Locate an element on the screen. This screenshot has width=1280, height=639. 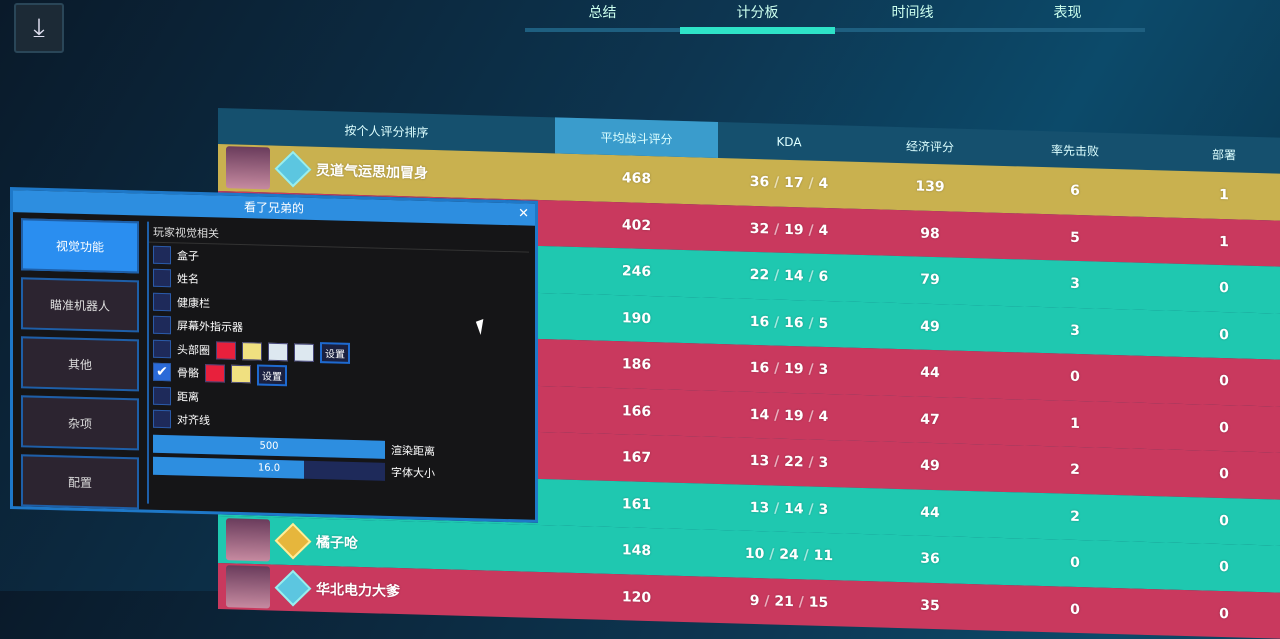
kda-d: 24 is located at coordinates (788, 555).